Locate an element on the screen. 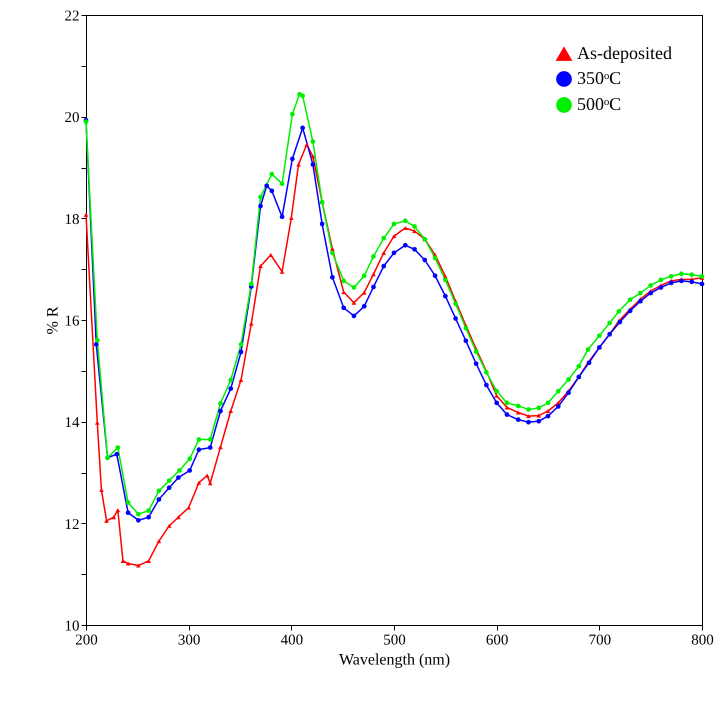 The width and height of the screenshot is (717, 702). x-tick-label: 400 is located at coordinates (292, 640).